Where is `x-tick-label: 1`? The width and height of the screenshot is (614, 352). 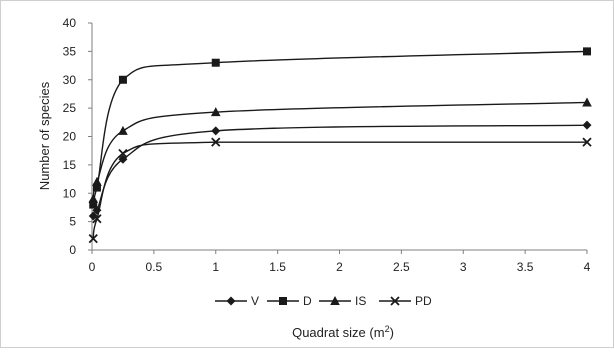
x-tick-label: 1 is located at coordinates (215, 267).